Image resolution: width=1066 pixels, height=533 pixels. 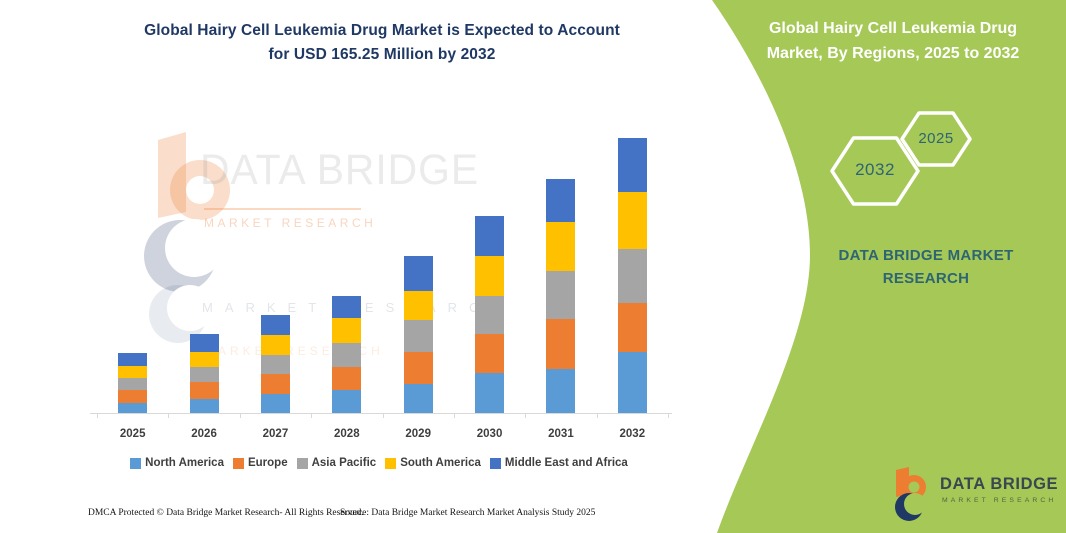 I want to click on bar-segment-2029-asia-pacific, so click(x=418, y=335).